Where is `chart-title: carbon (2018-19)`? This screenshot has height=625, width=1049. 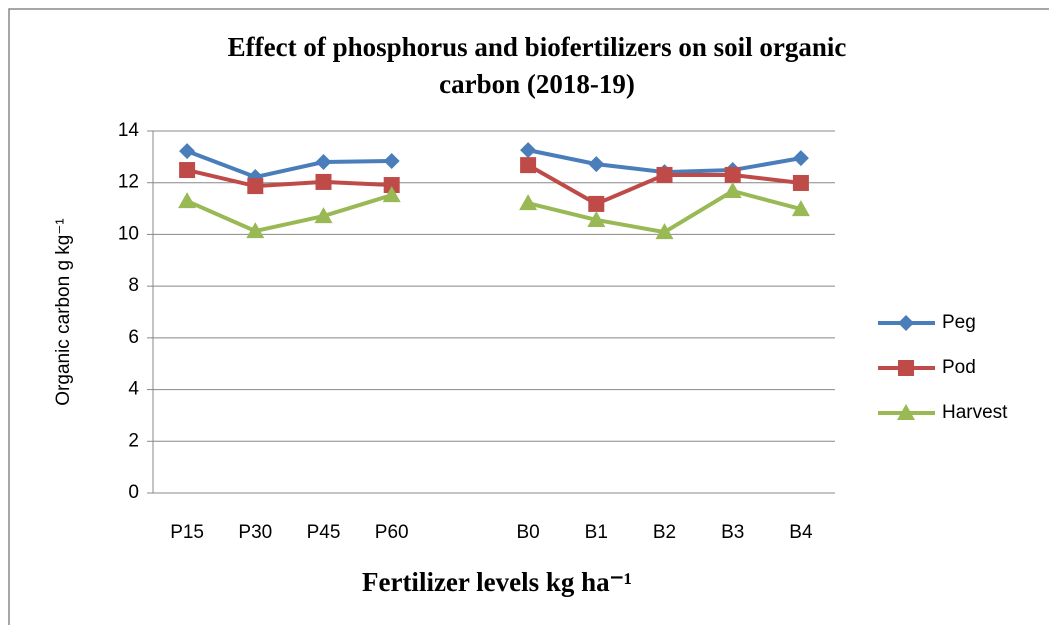 chart-title: carbon (2018-19) is located at coordinates (537, 84).